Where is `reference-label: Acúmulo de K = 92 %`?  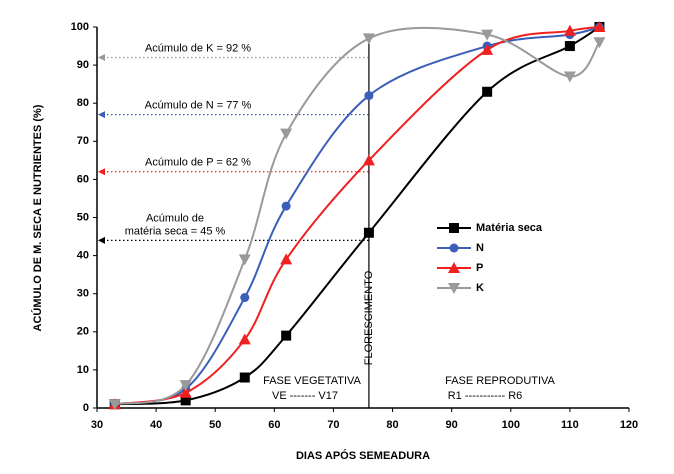 reference-label: Acúmulo de K = 92 % is located at coordinates (198, 48).